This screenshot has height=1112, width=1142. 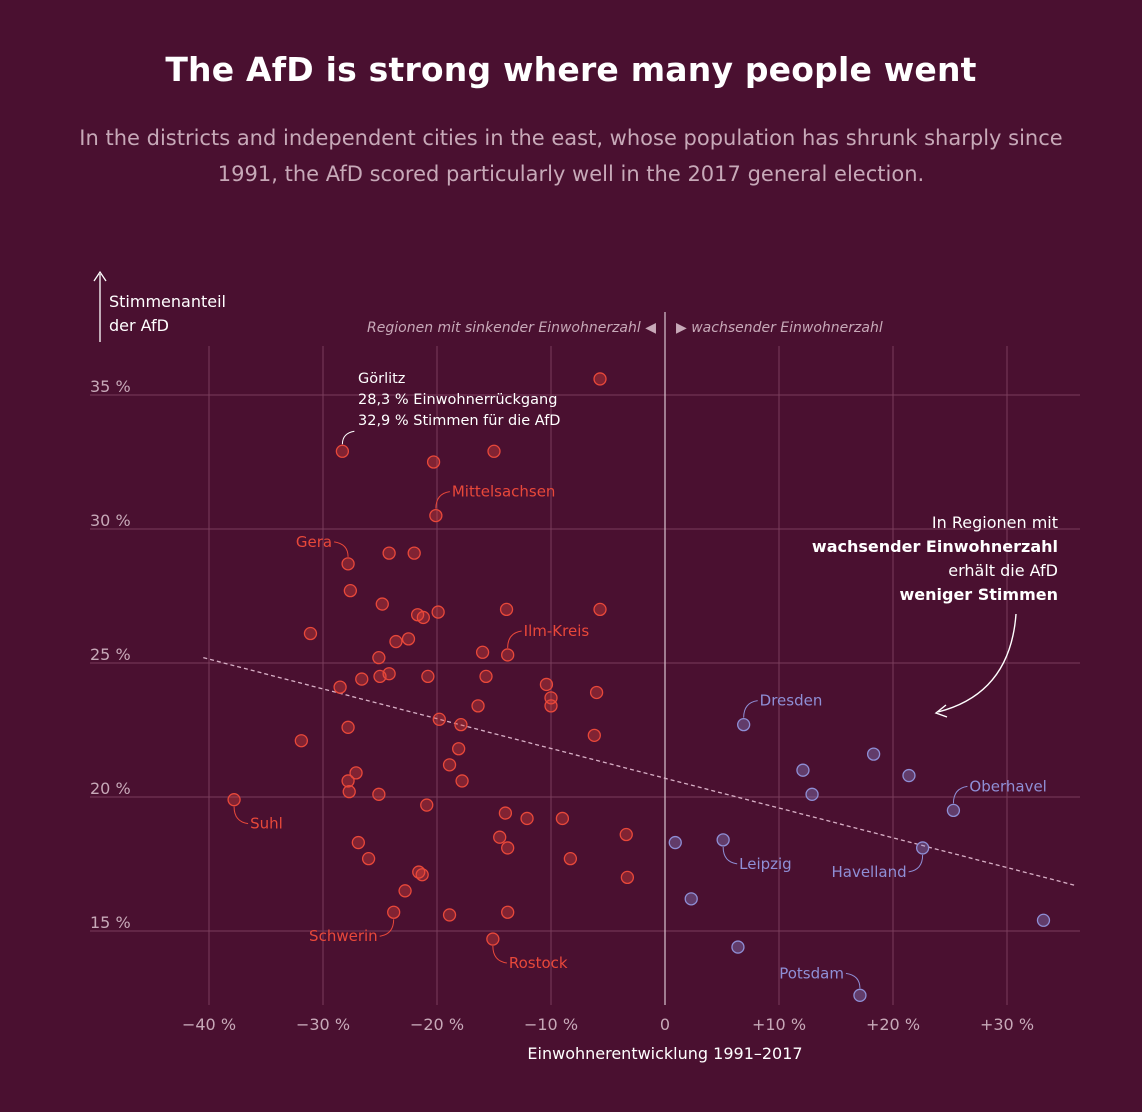 I want to click on goerlitz-callout-line2: 28,3 % Einwohnerrückgang, so click(x=457, y=400).